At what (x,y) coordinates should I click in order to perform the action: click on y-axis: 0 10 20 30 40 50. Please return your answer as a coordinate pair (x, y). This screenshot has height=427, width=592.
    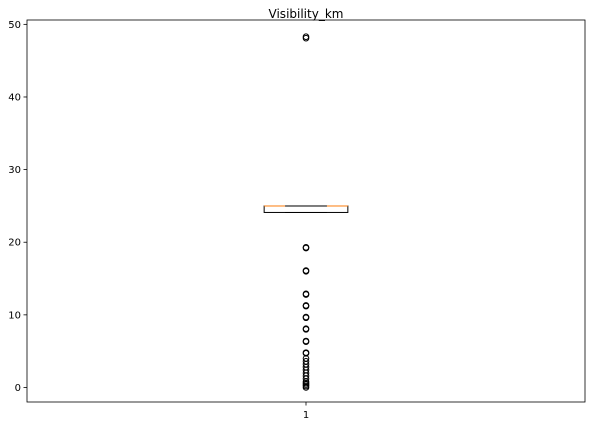
    Looking at the image, I should click on (17, 207).